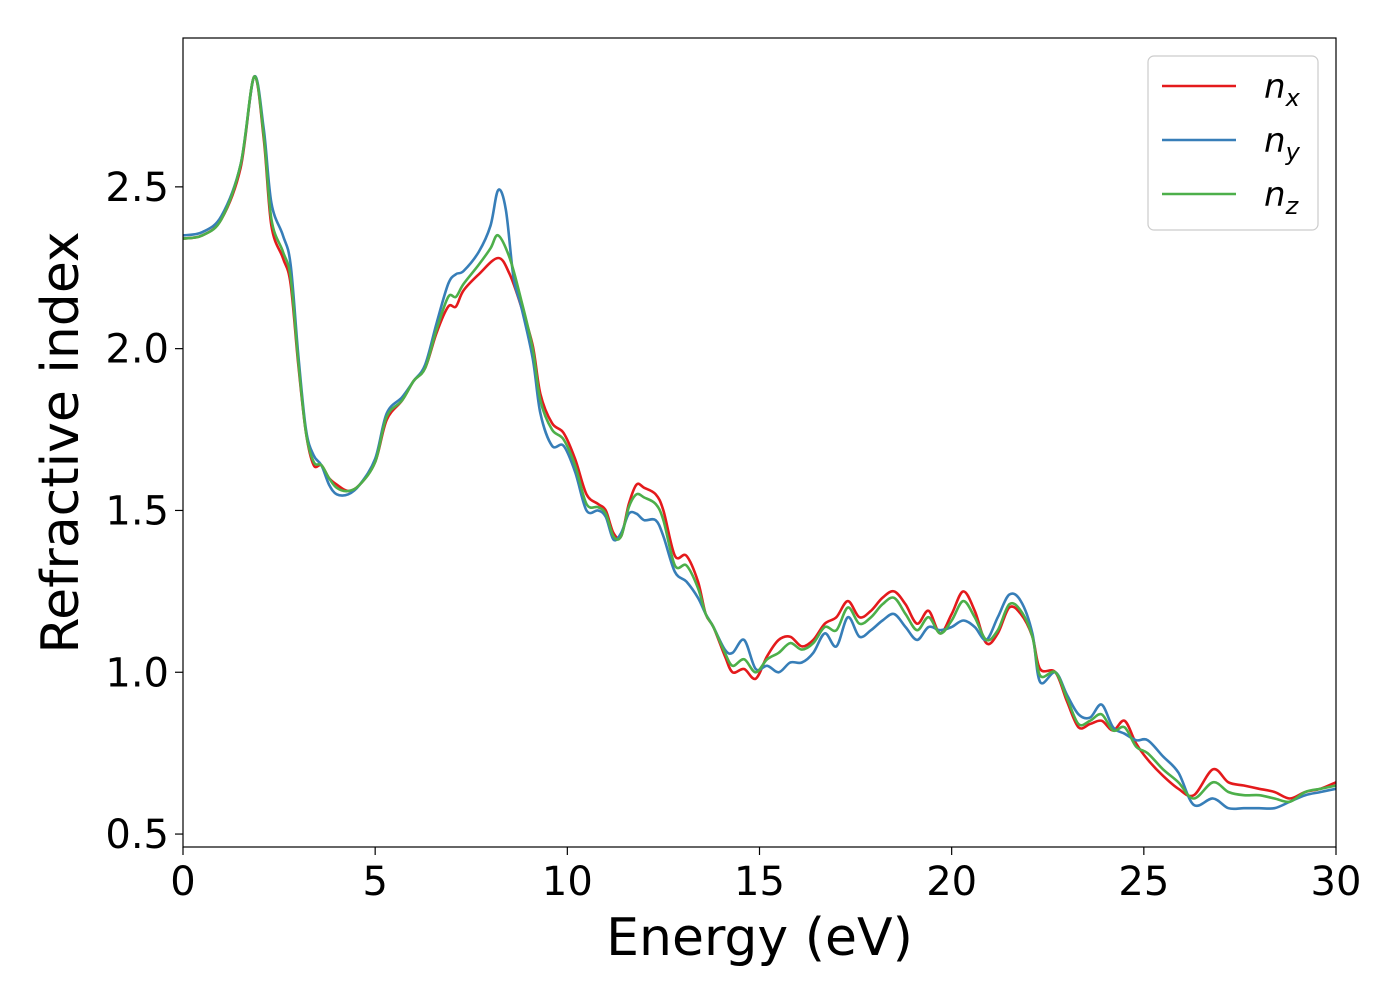 The height and width of the screenshot is (1000, 1400). I want to click on y-axis-ticks: 0.5 1.0 1.5 2.0 2.5, so click(144, 511).